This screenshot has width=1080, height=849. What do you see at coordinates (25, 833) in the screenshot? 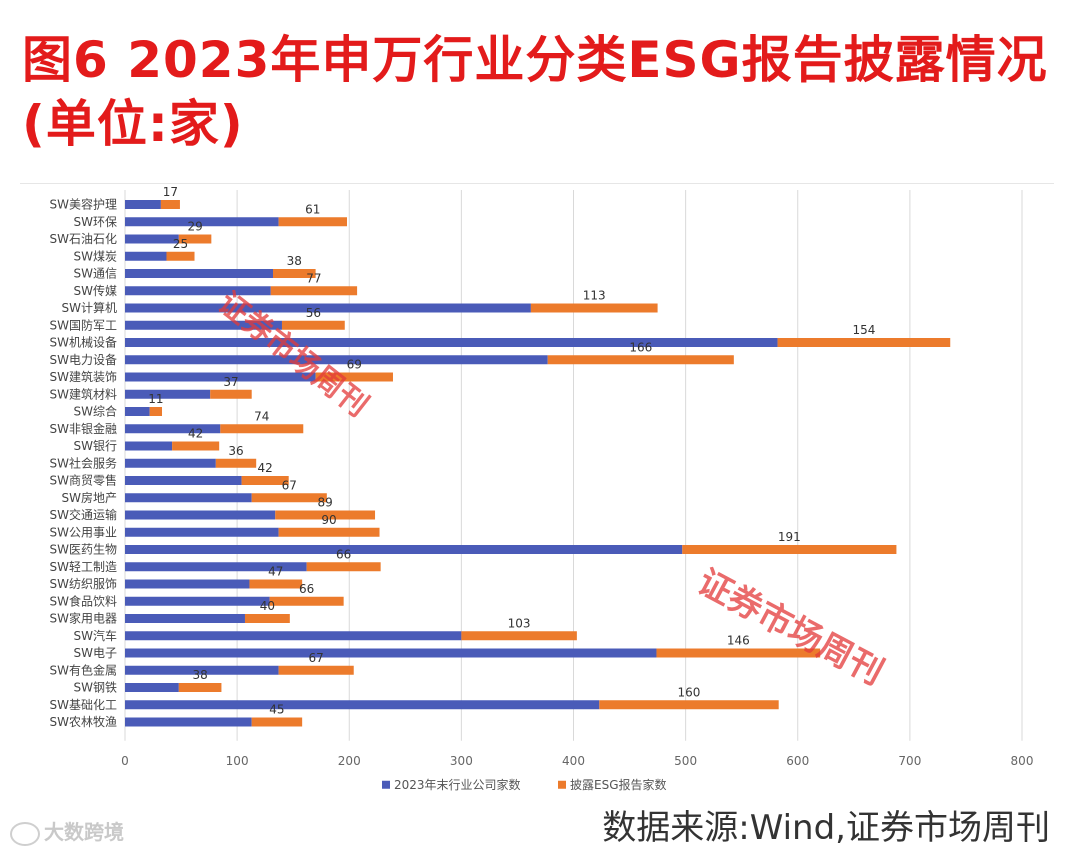
I see `brand-logo-icon` at bounding box center [25, 833].